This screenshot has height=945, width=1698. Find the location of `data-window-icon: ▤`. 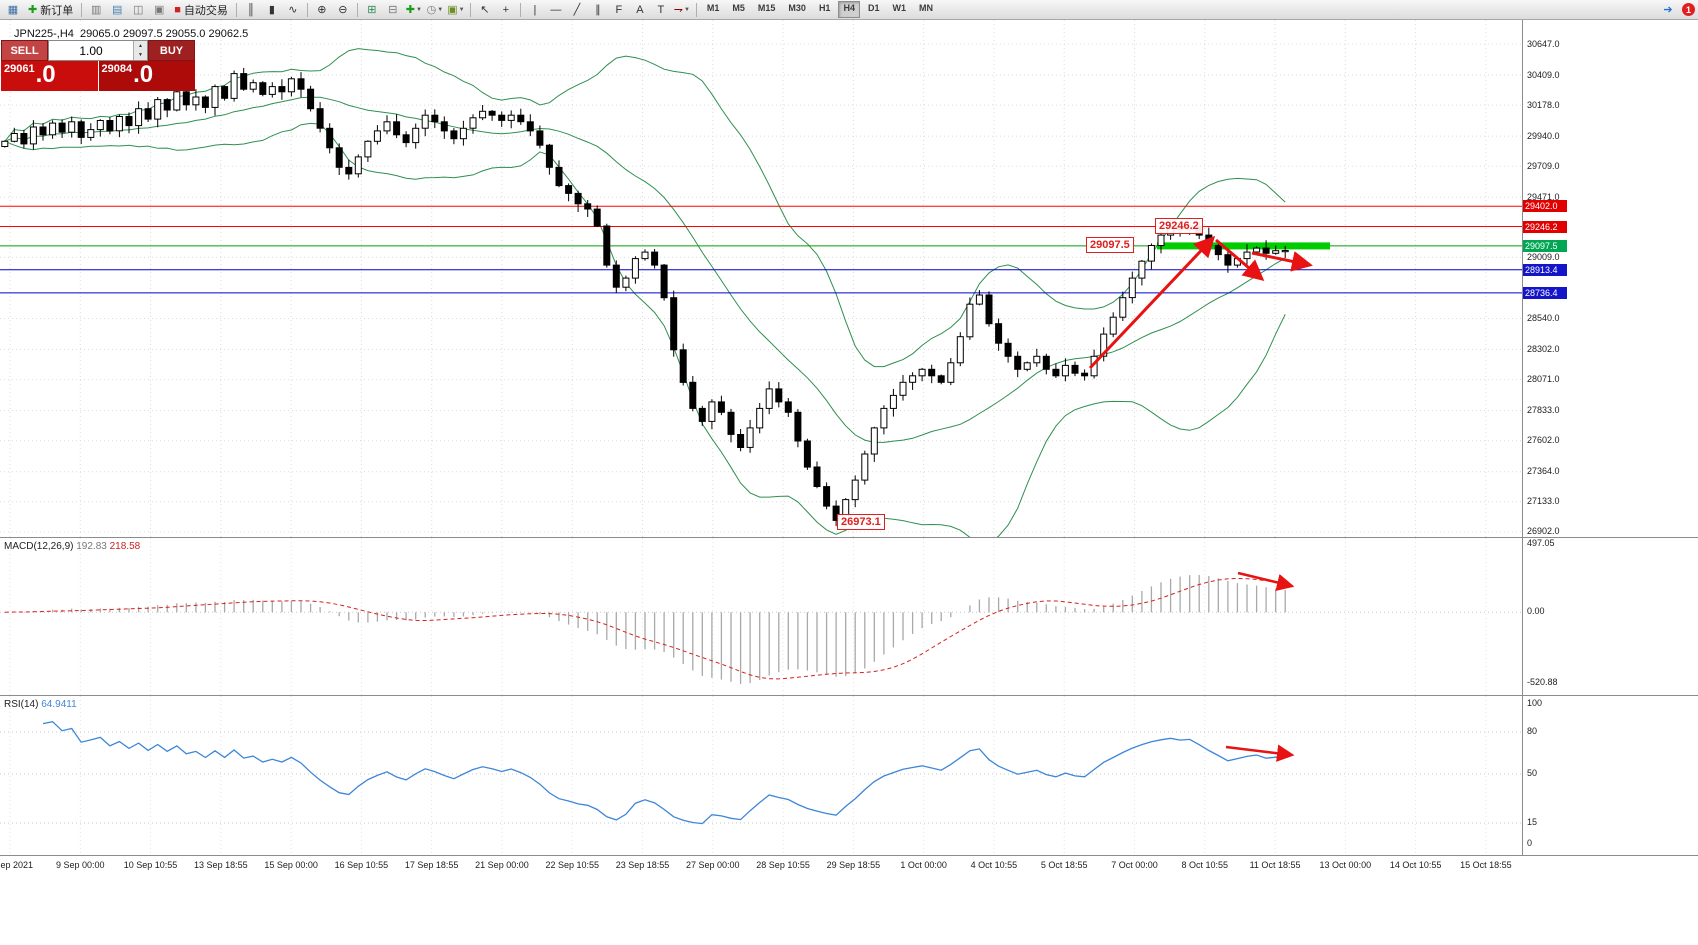

data-window-icon: ▤ is located at coordinates (117, 9).